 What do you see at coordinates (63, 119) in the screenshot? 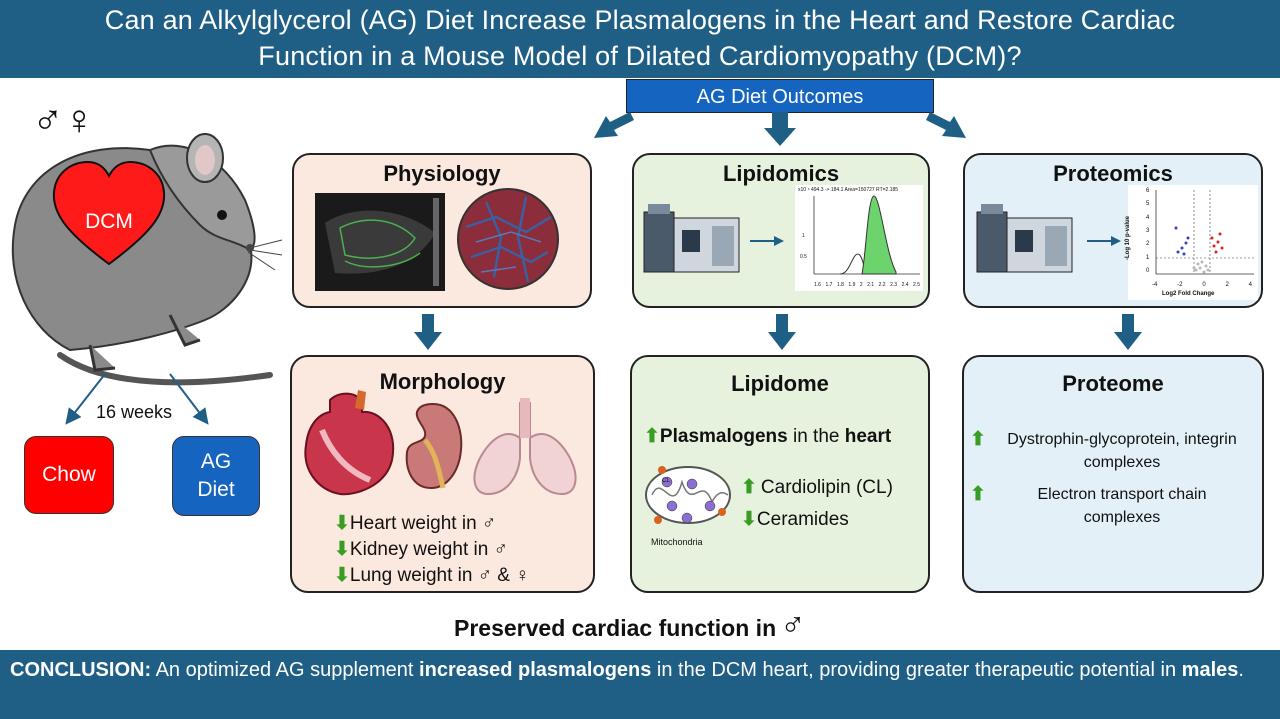
I see `sex-symbols: ♂♀` at bounding box center [63, 119].